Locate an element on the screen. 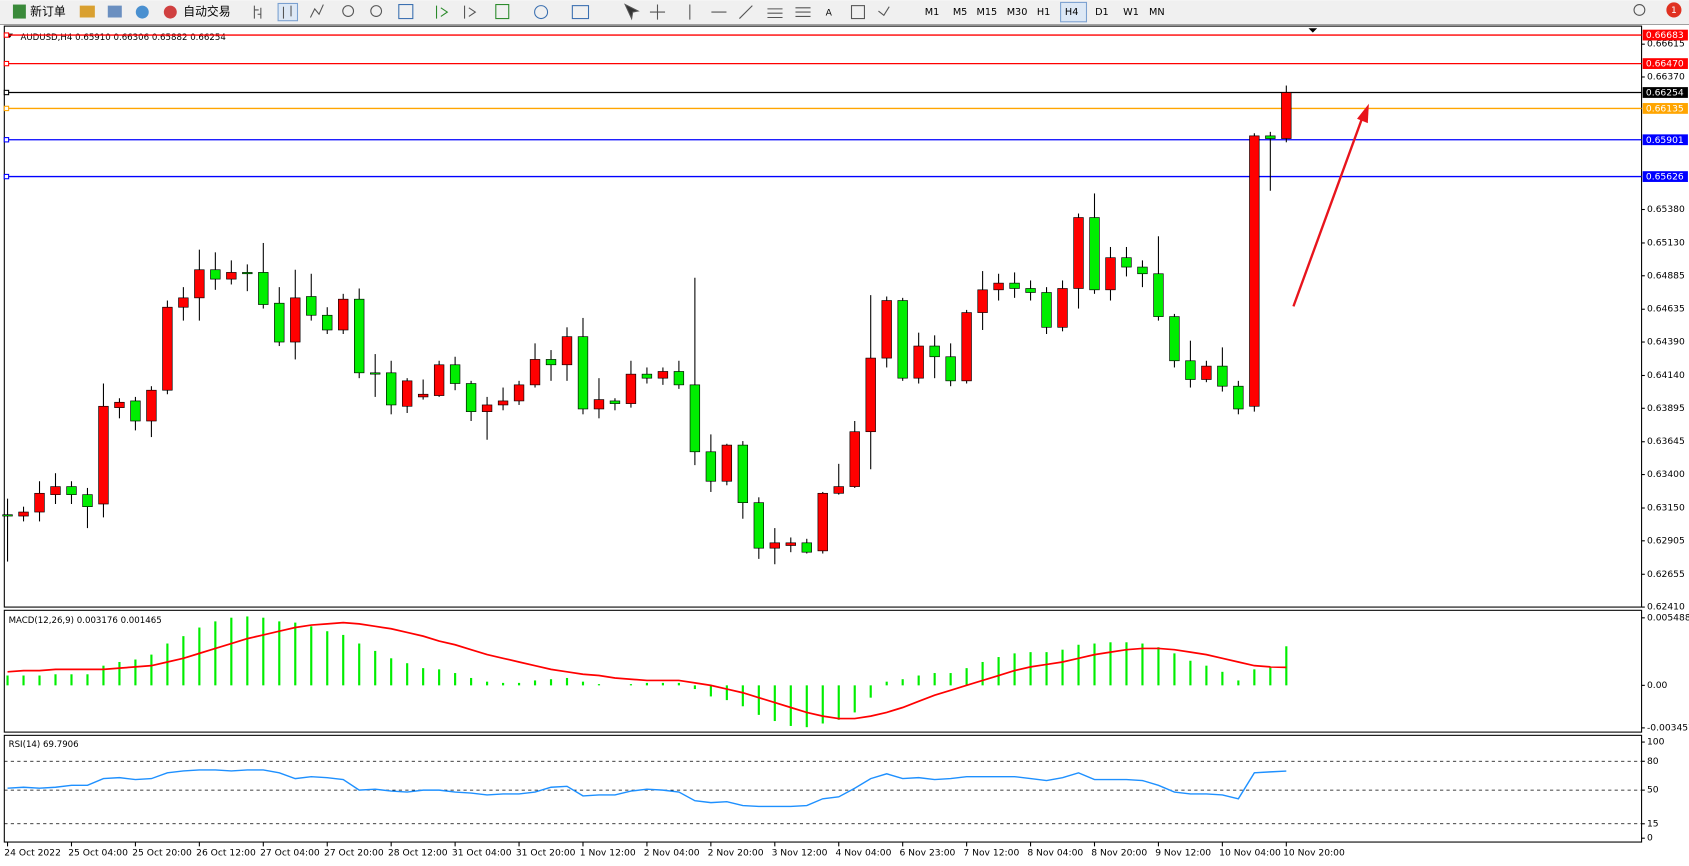 This screenshot has width=1689, height=866. timeframe-button: H1 is located at coordinates (1043, 12).